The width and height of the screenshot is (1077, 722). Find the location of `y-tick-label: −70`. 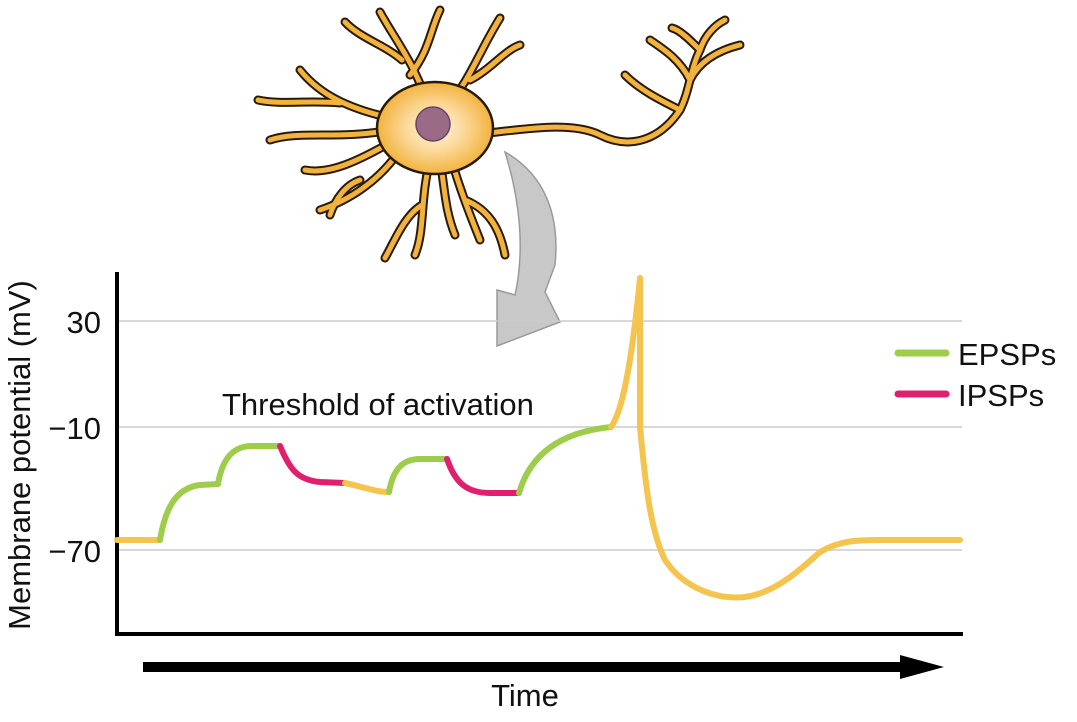

y-tick-label: −70 is located at coordinates (74, 551).